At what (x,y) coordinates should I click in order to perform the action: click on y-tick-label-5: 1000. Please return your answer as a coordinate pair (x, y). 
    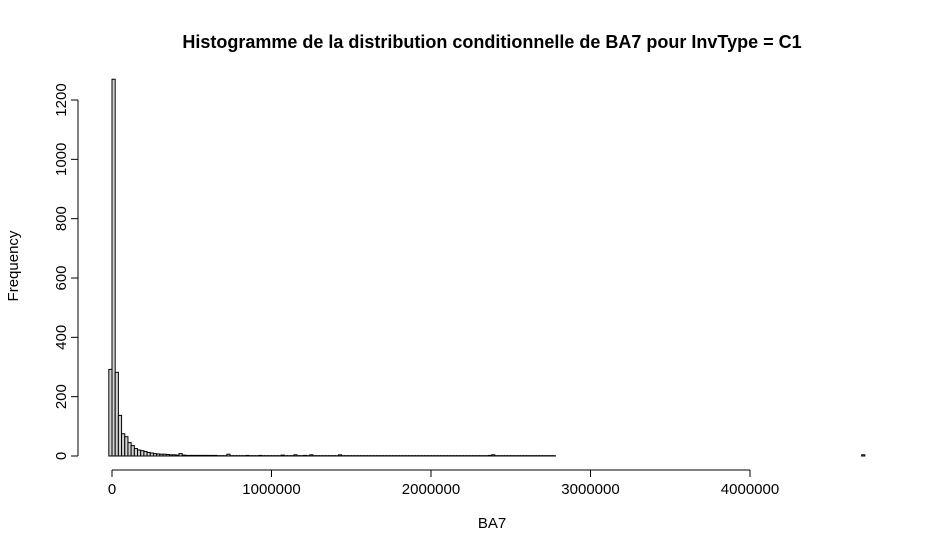
    Looking at the image, I should click on (61, 159).